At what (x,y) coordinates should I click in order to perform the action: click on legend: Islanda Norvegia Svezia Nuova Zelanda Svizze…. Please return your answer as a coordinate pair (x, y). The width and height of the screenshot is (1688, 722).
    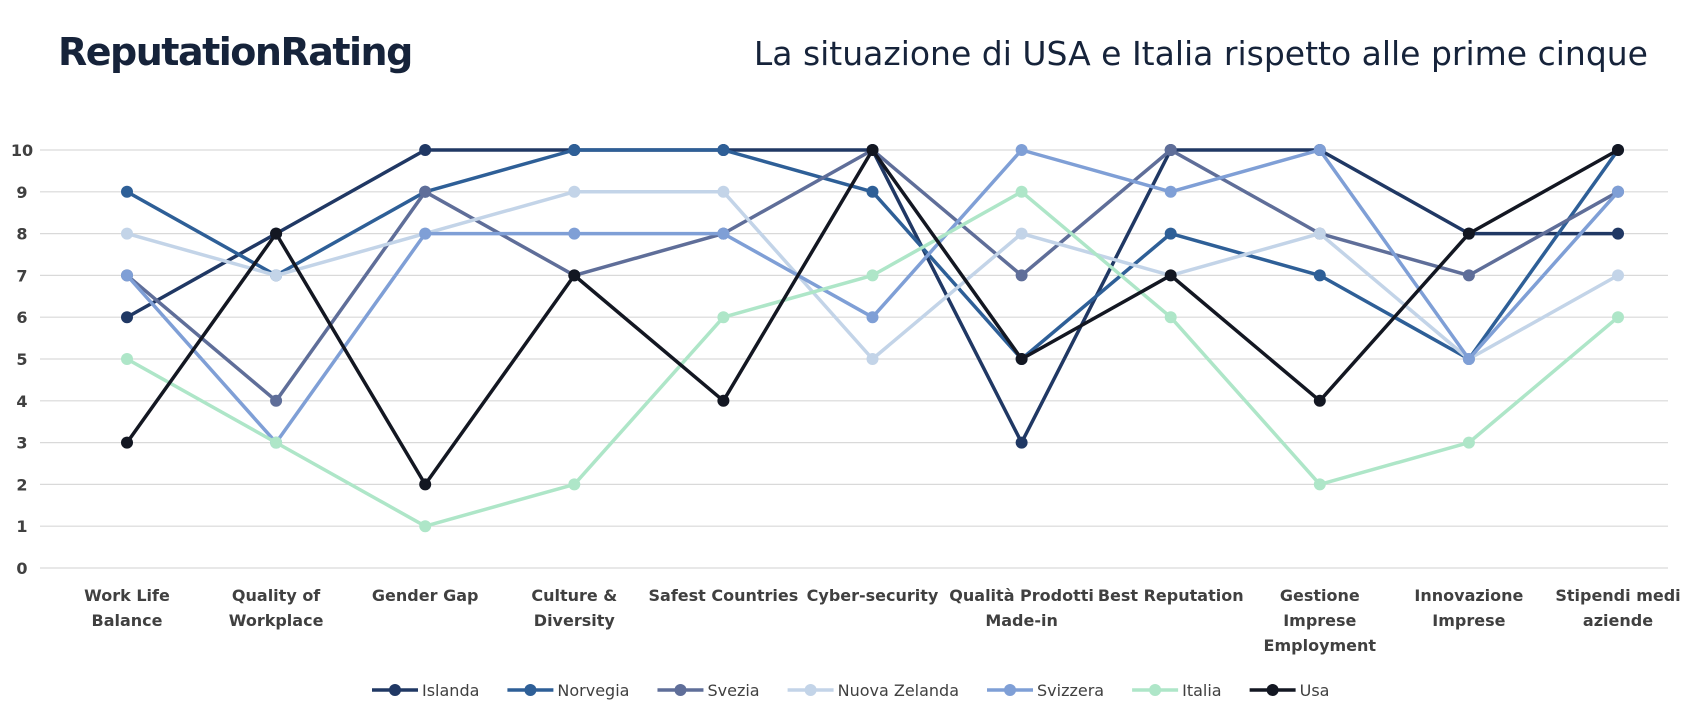
    Looking at the image, I should click on (850, 690).